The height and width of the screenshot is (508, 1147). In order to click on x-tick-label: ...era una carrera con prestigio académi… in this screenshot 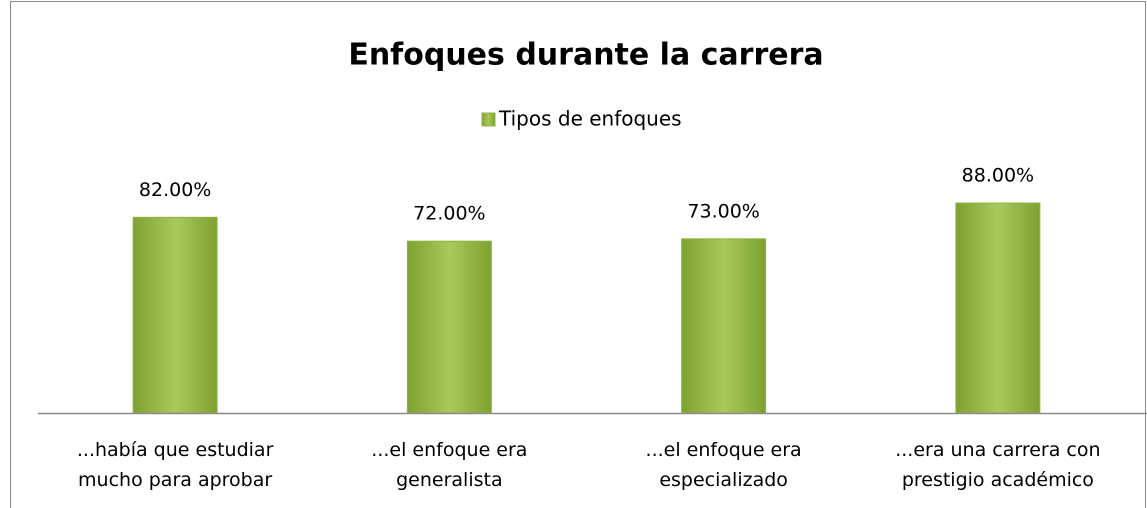, I will do `click(998, 465)`.